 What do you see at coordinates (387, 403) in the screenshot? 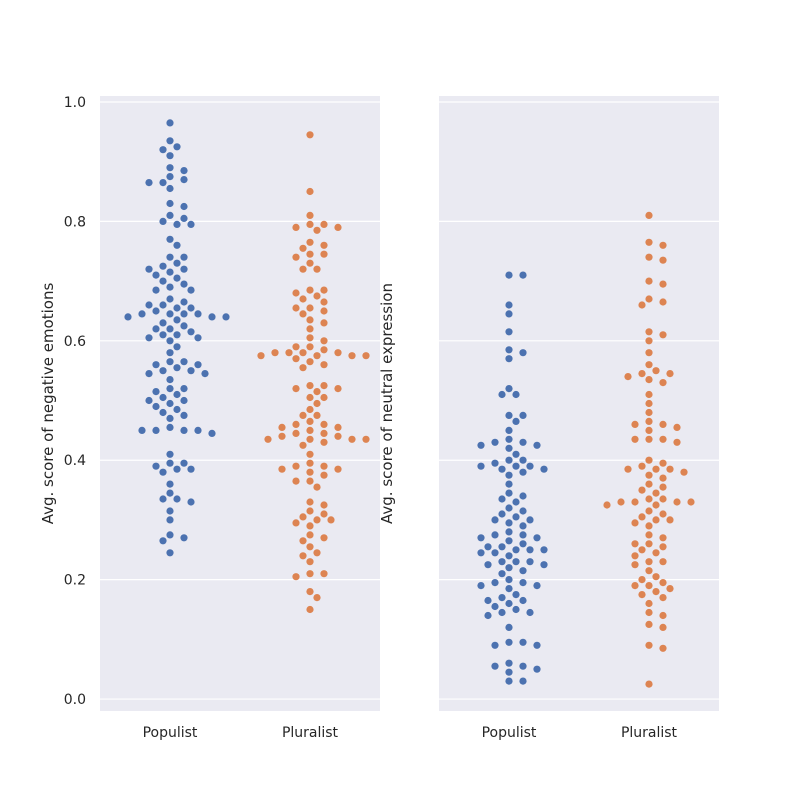
I see `y-axis-label: Avg. score of neutral expression` at bounding box center [387, 403].